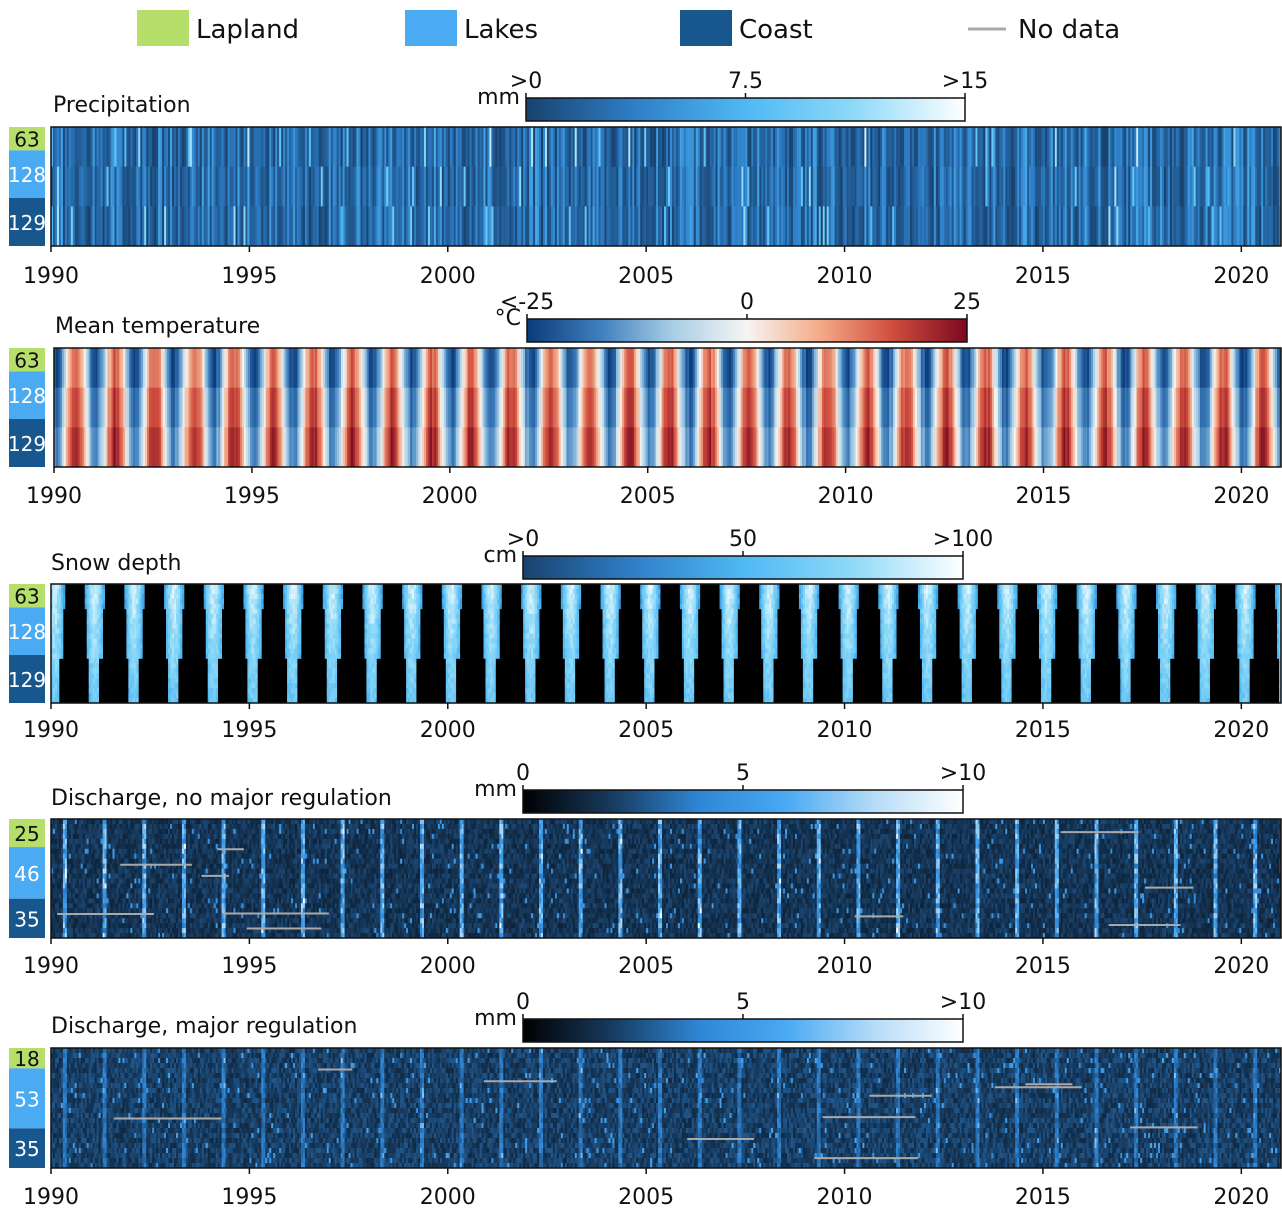 The image size is (1282, 1209). Describe the element at coordinates (247, 30) in the screenshot. I see `legend-label: Lapland` at that location.